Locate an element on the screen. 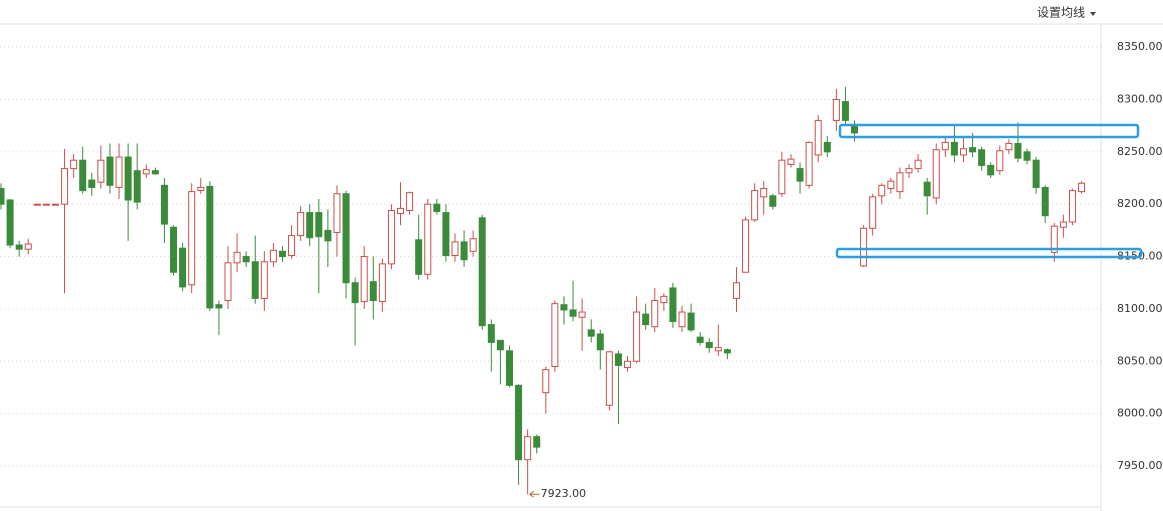  ma-menu: 设置均线 is located at coordinates (1066, 13).